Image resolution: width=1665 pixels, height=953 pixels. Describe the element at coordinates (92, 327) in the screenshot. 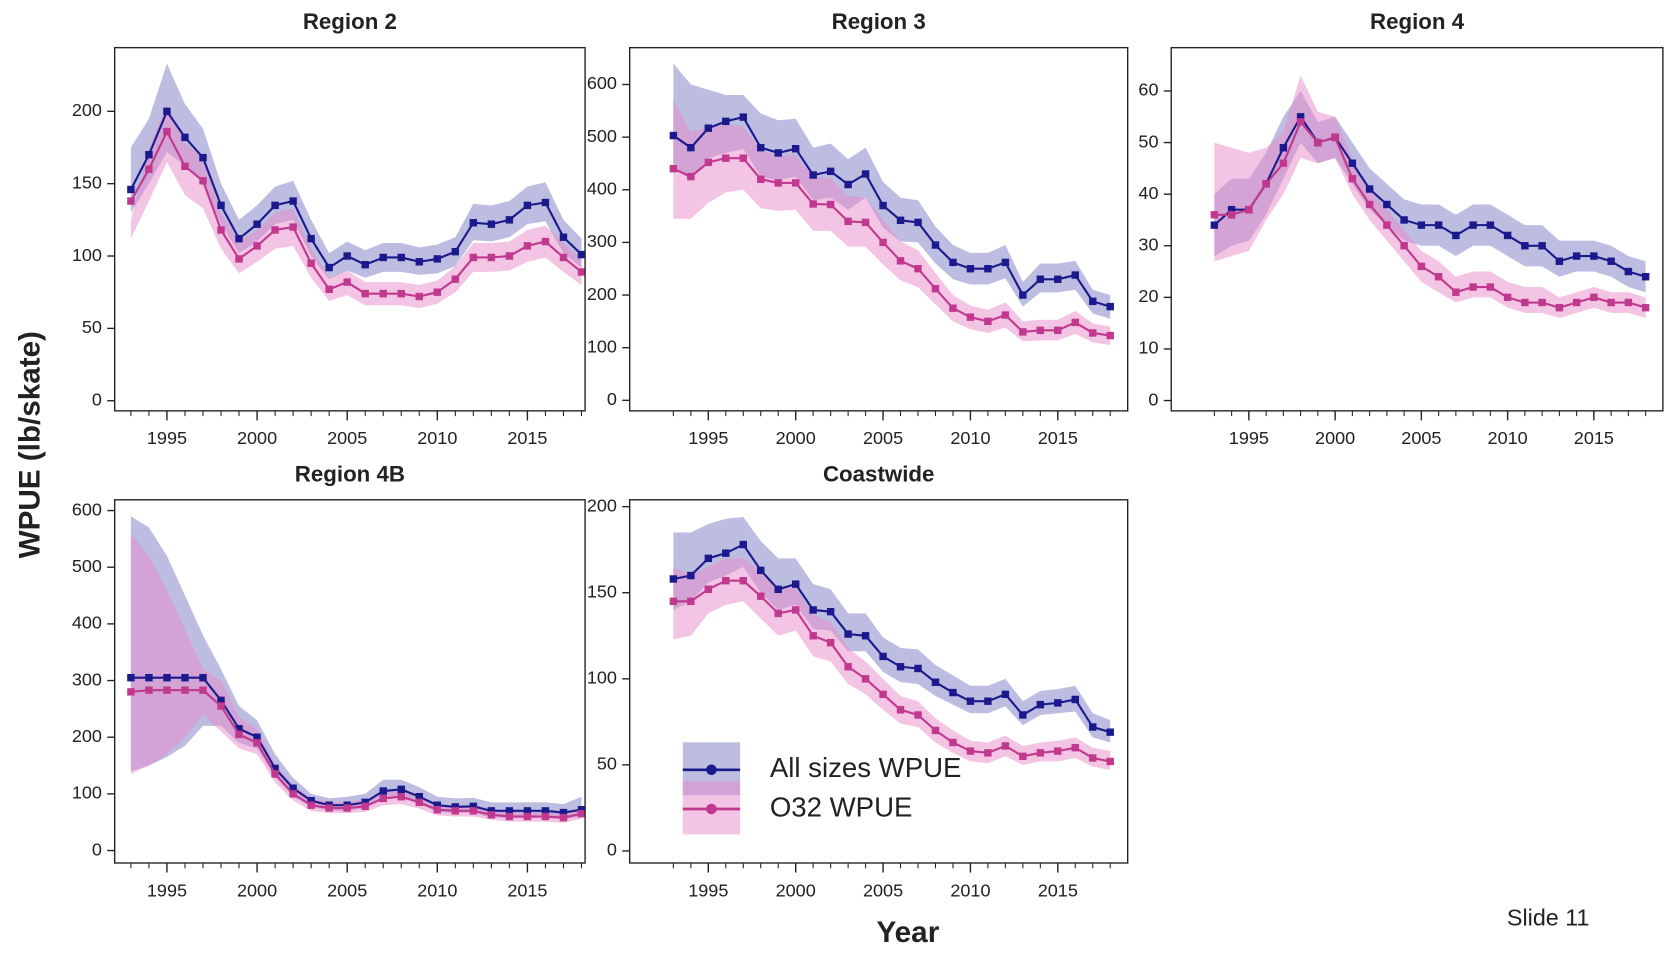

I see `y-tick-label: 50` at that location.